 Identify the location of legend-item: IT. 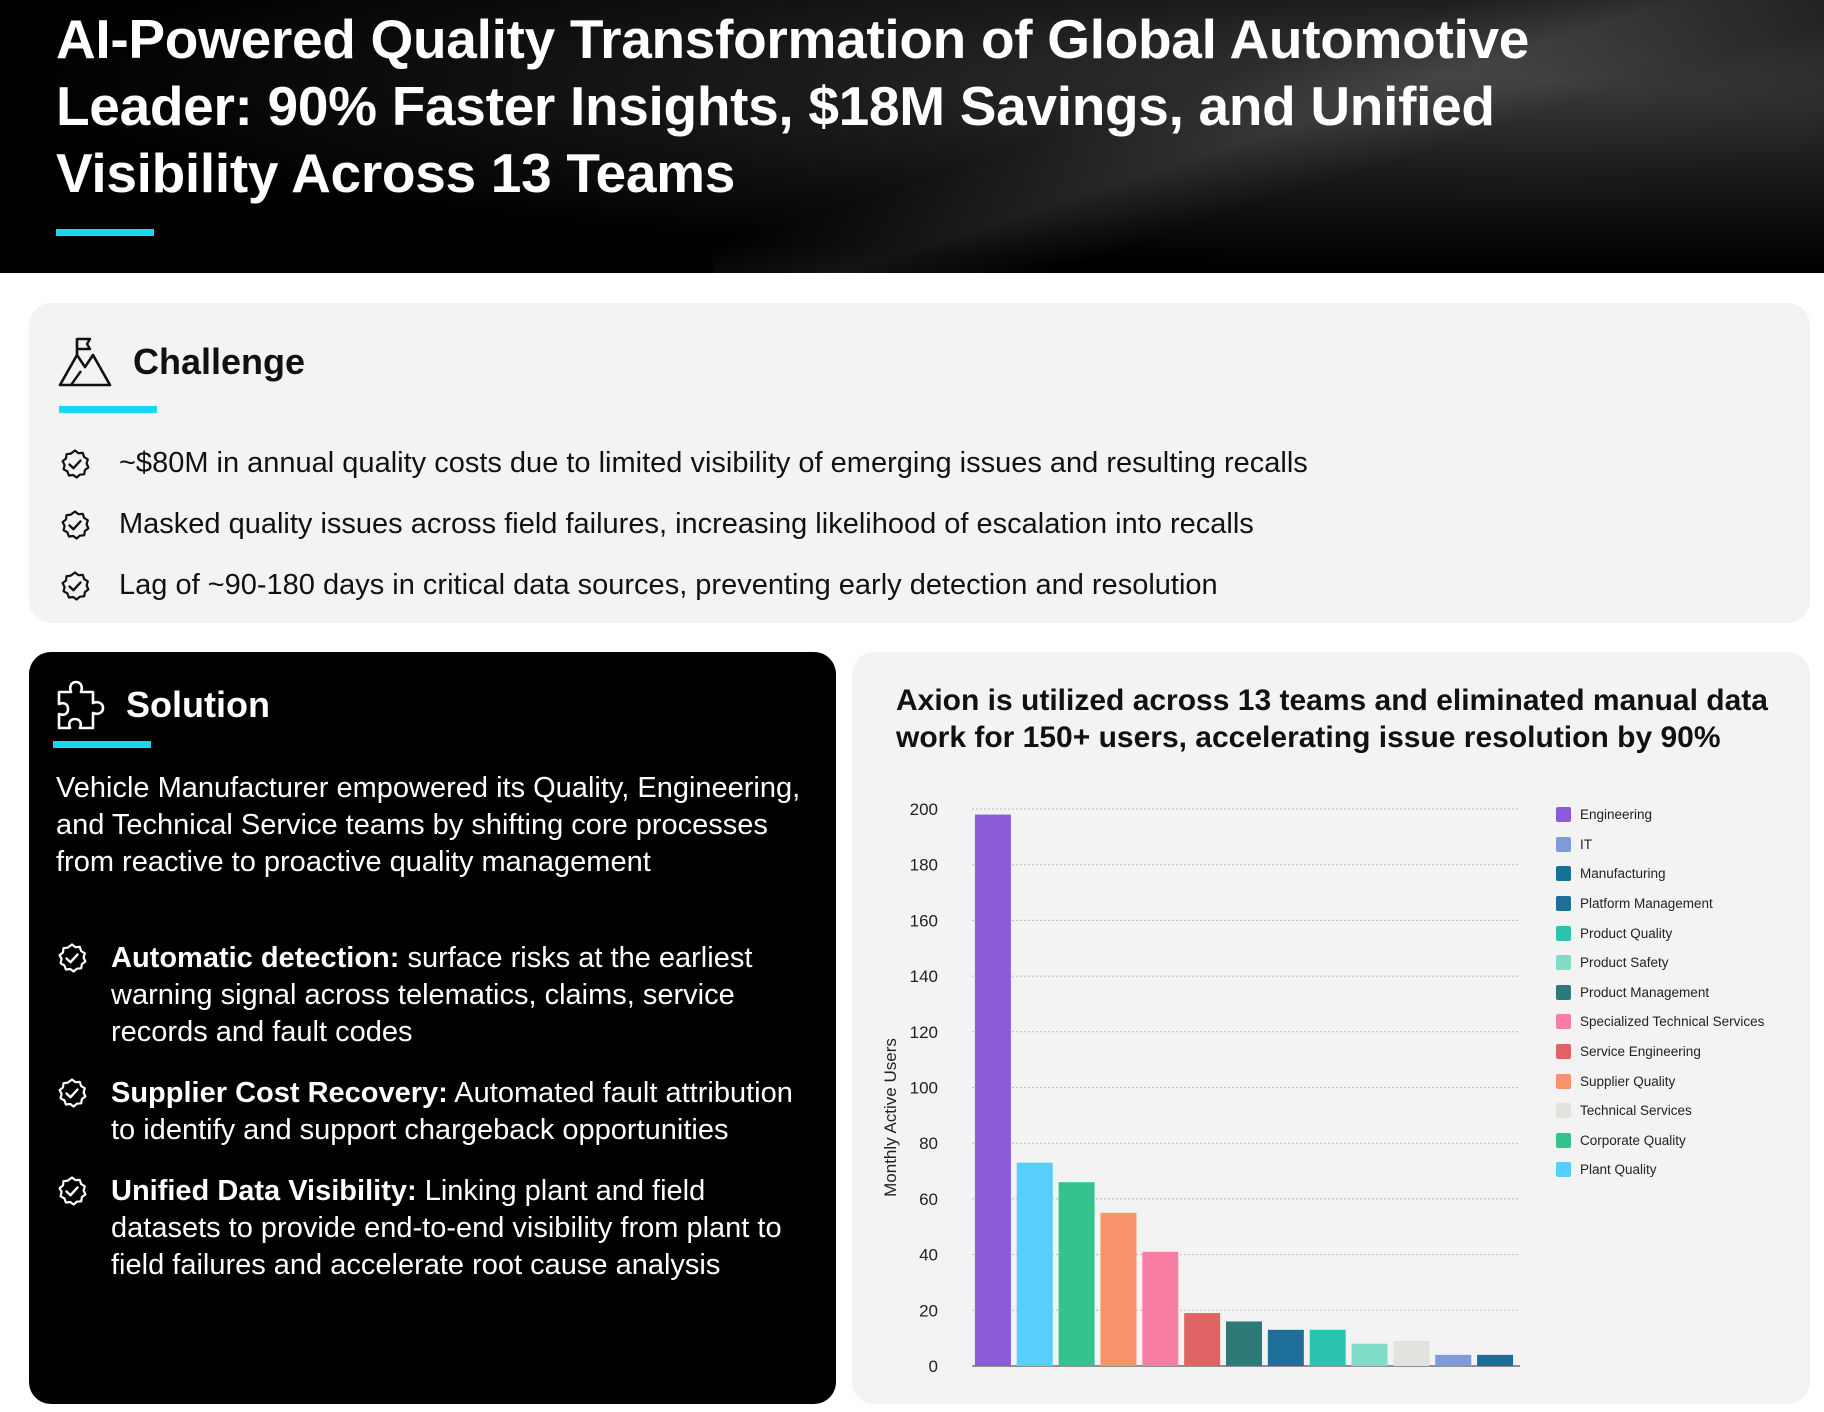
(1660, 845).